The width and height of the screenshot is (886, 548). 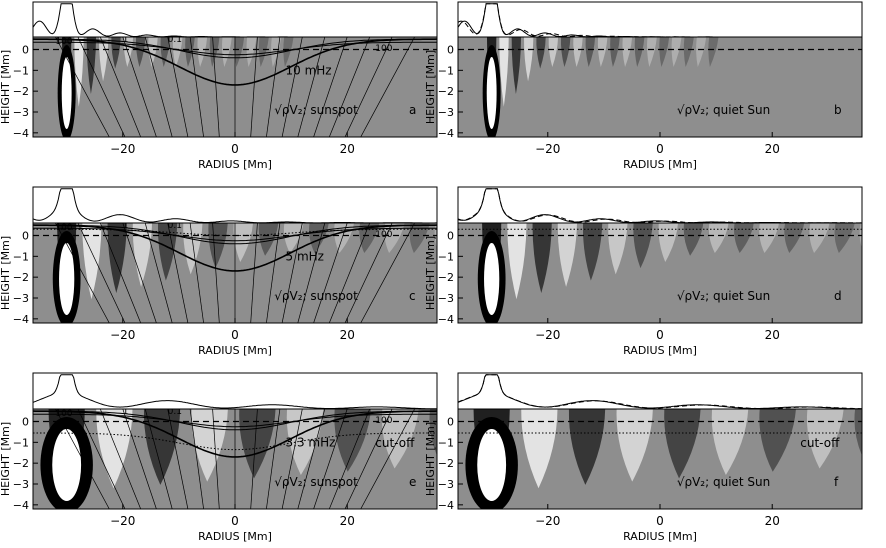 I want to click on contour-label: 0.1, so click(x=175, y=40).